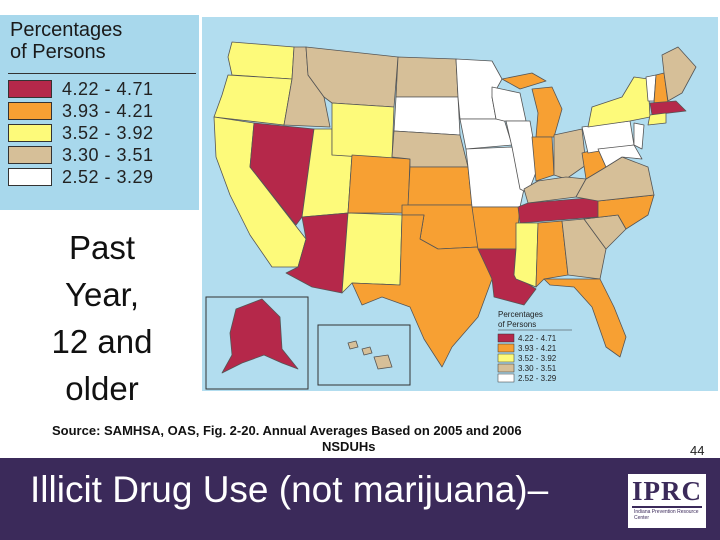  Describe the element at coordinates (639, 136) in the screenshot. I see `state-new-jersey` at that location.